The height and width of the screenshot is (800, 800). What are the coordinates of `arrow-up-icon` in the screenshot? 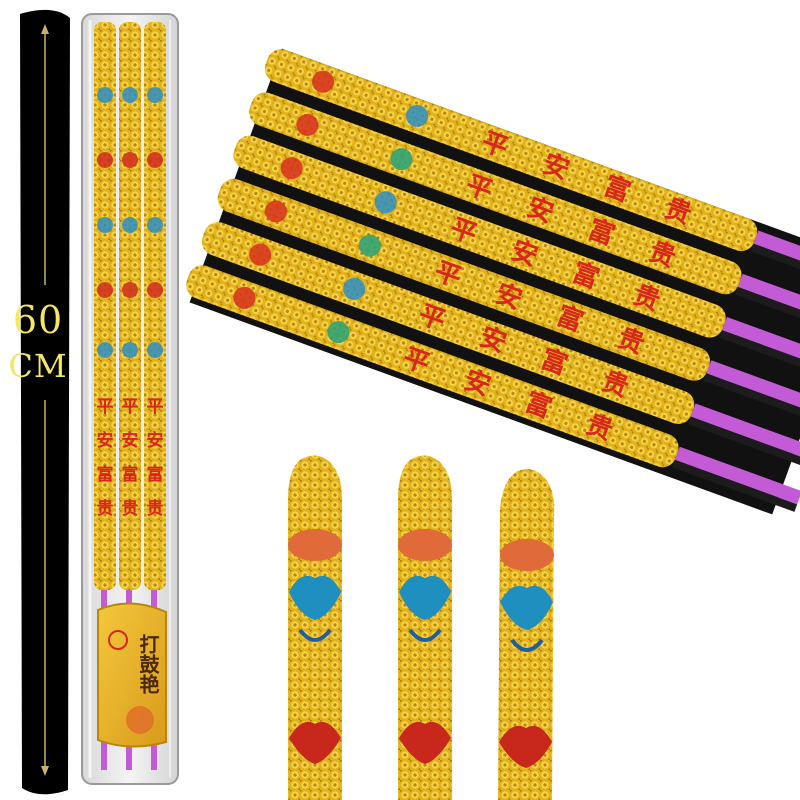 It's located at (45, 29).